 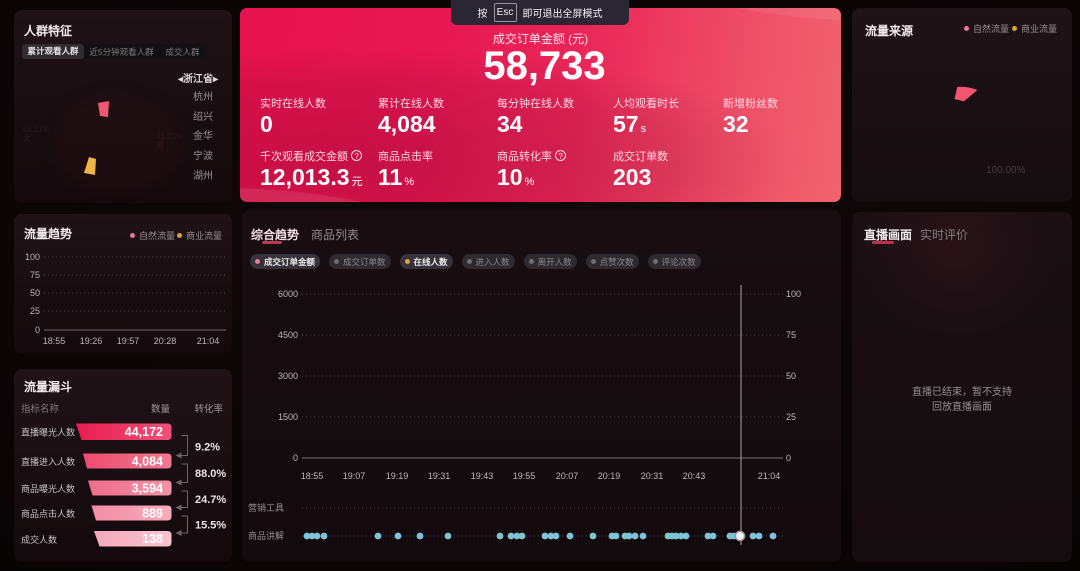 I want to click on svg-text: 商品点击人数, so click(x=48, y=513).